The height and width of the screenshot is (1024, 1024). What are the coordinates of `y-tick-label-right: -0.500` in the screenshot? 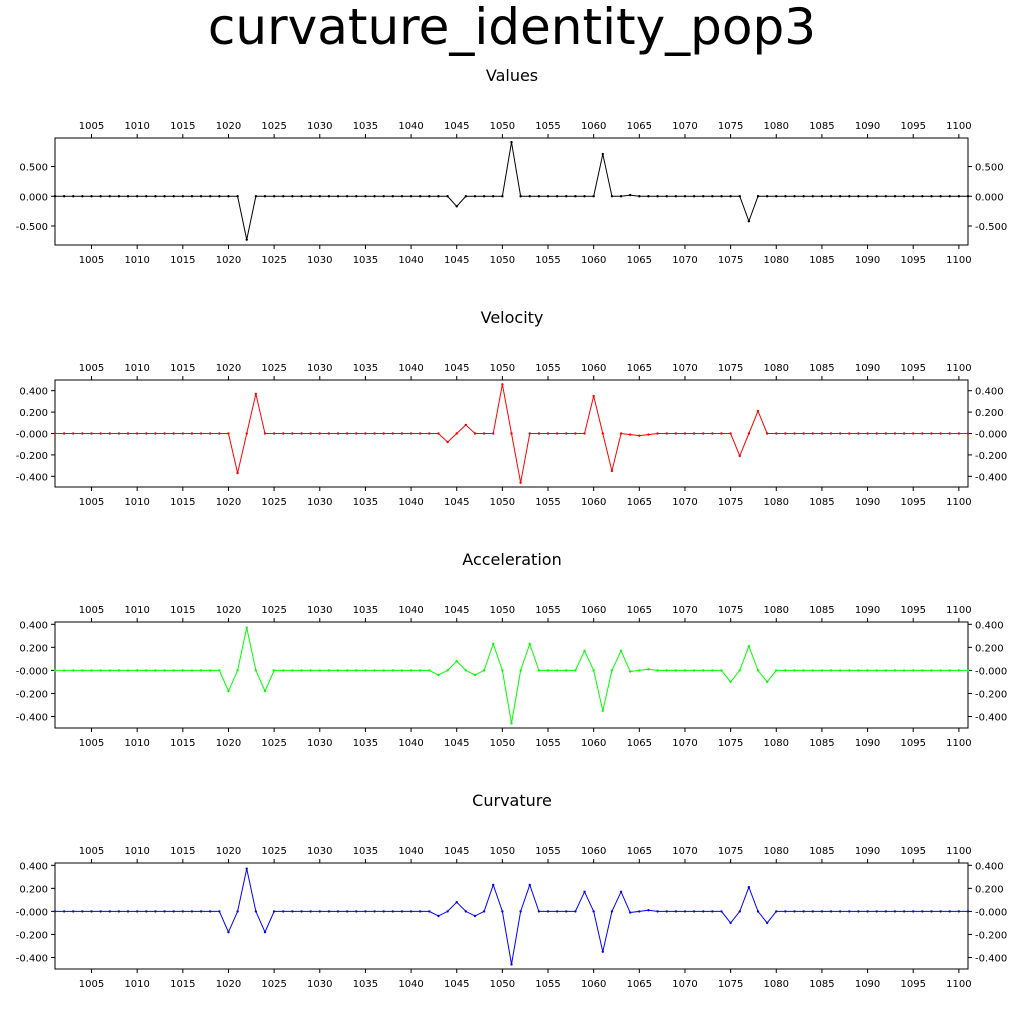 It's located at (991, 227).